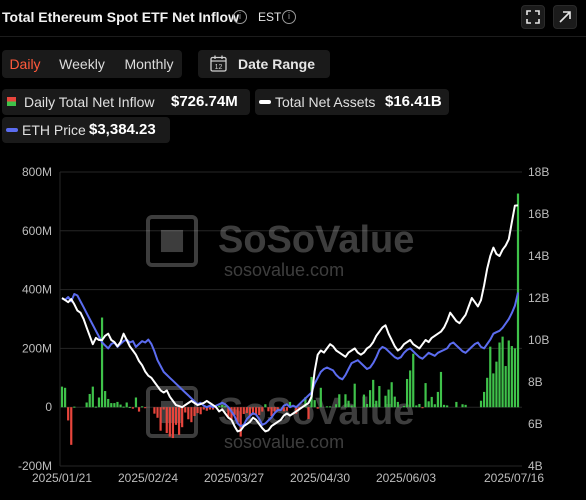 The width and height of the screenshot is (586, 500). What do you see at coordinates (37, 290) in the screenshot?
I see `left-tick-label: 400M` at bounding box center [37, 290].